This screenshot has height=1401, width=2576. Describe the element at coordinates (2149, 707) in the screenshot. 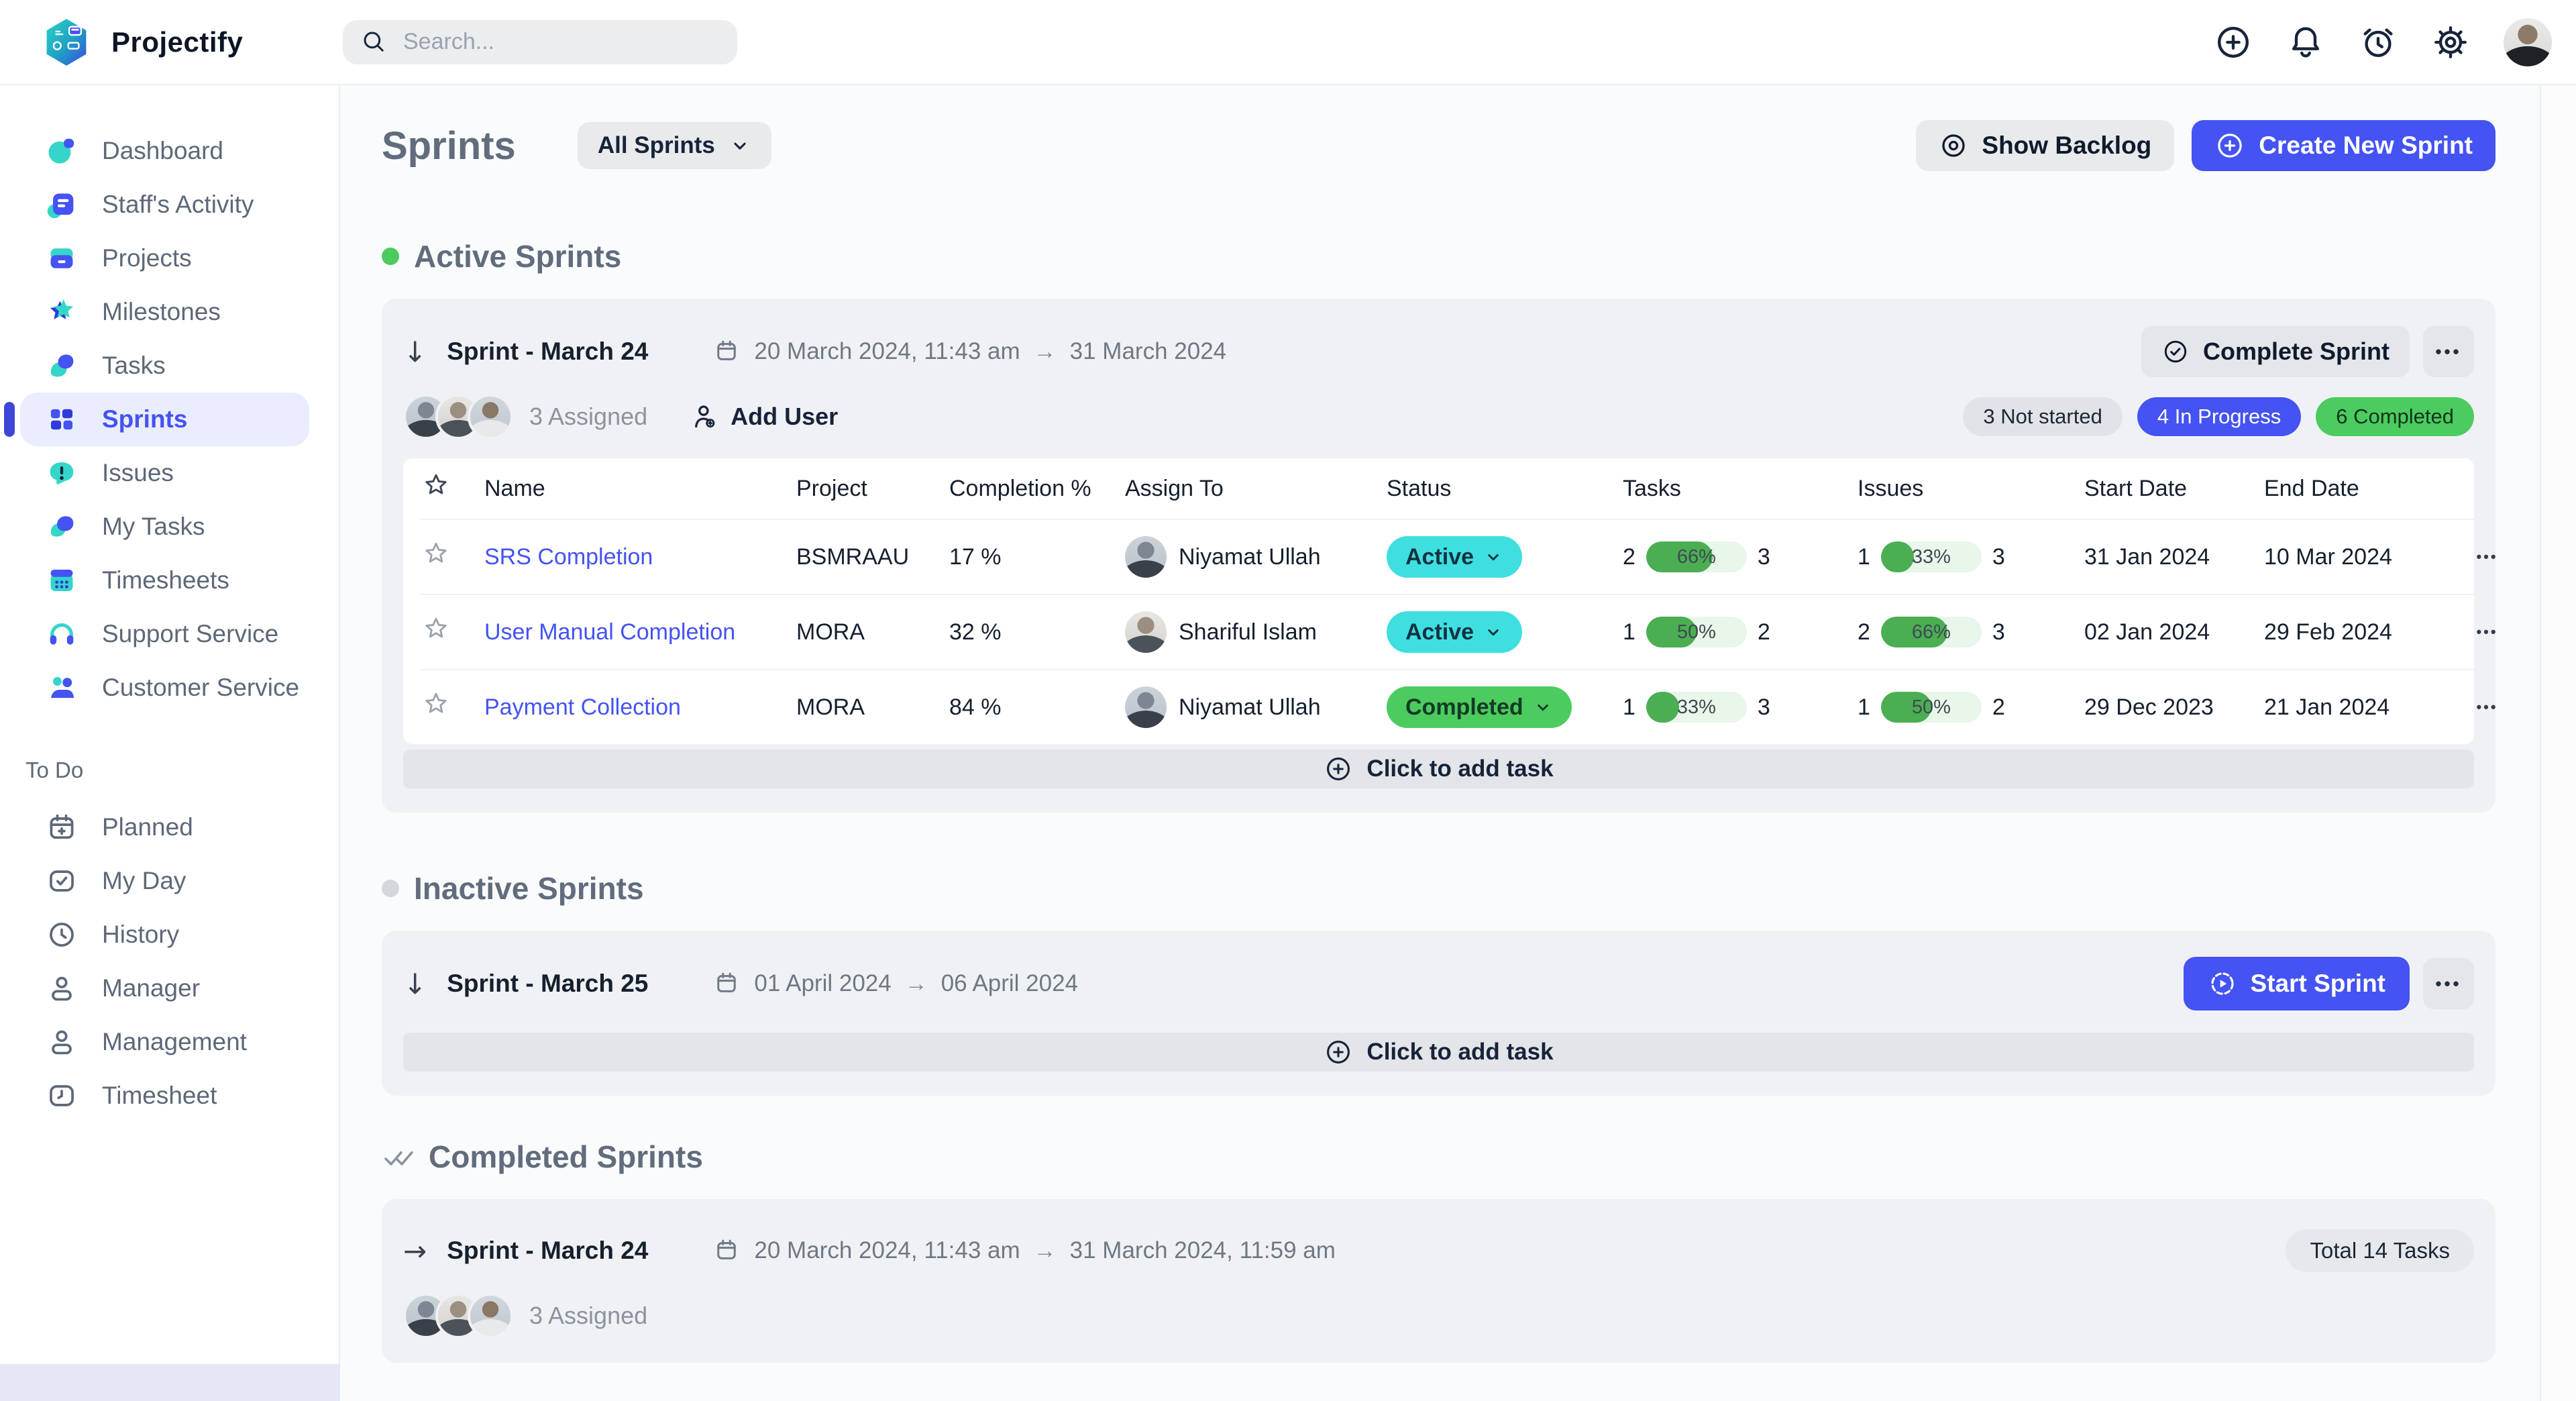

I see `task-start-date: 29 Dec 2023` at that location.